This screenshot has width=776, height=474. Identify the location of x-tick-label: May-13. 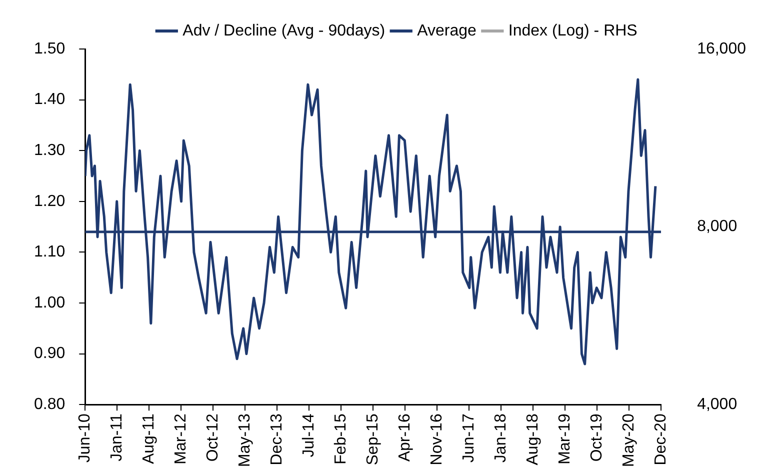
(245, 441).